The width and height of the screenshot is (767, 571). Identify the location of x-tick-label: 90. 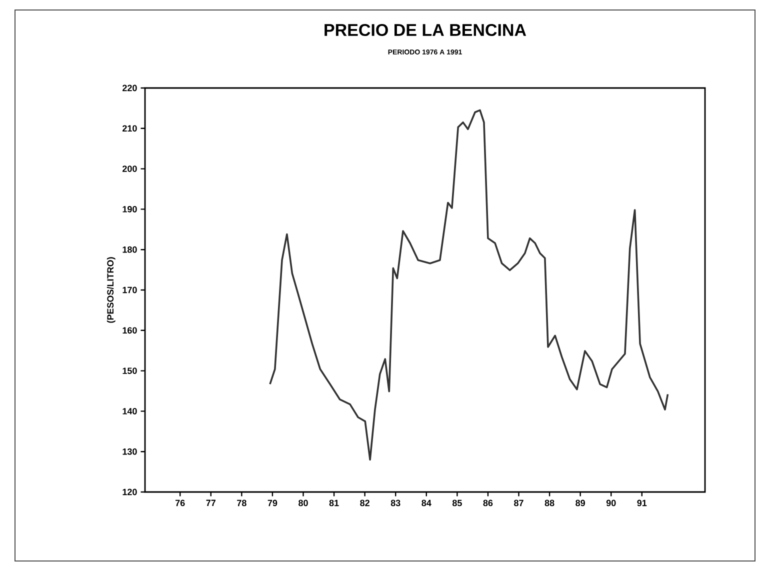
(611, 503).